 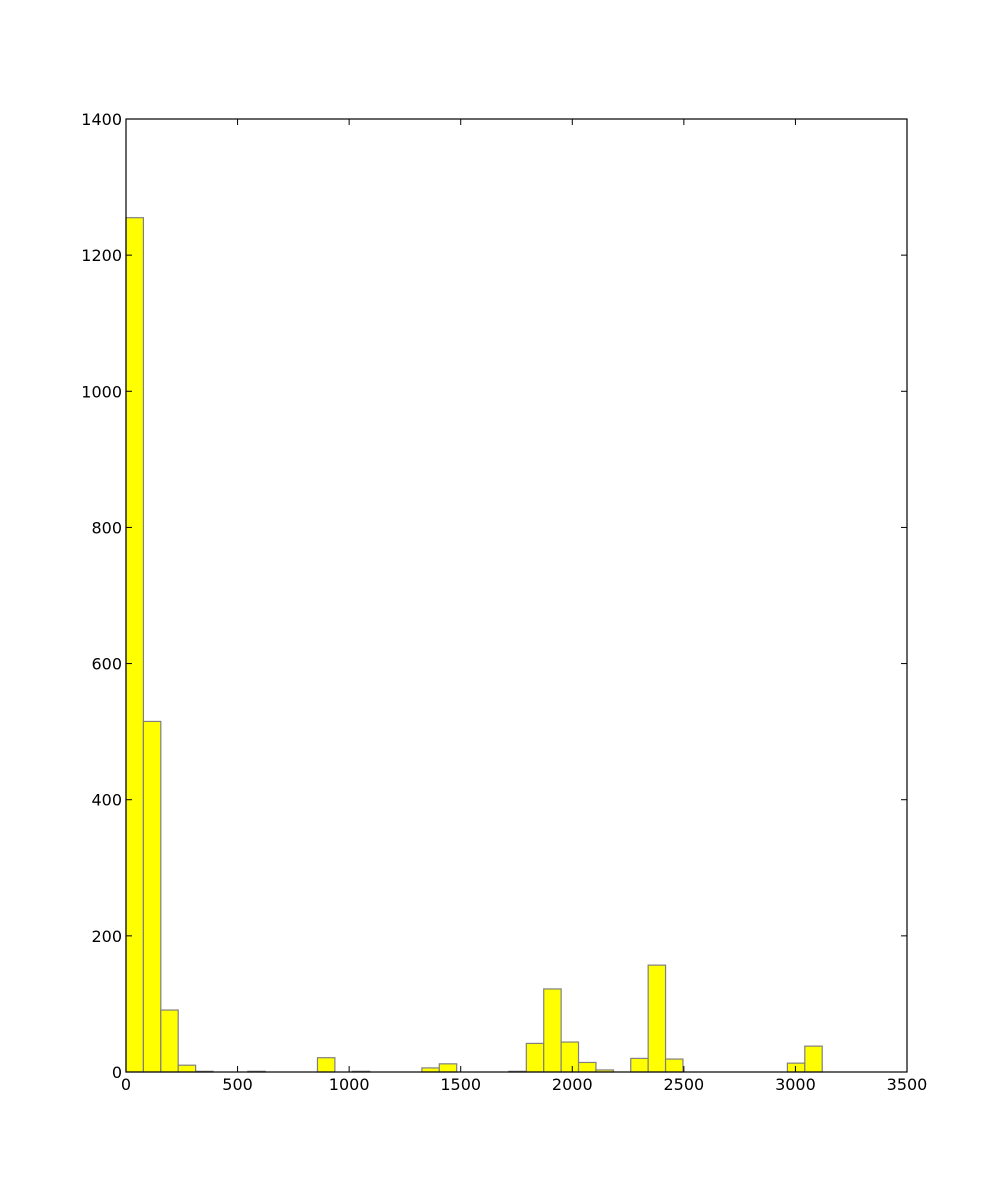 What do you see at coordinates (106, 527) in the screenshot?
I see `y-tick-label: 800` at bounding box center [106, 527].